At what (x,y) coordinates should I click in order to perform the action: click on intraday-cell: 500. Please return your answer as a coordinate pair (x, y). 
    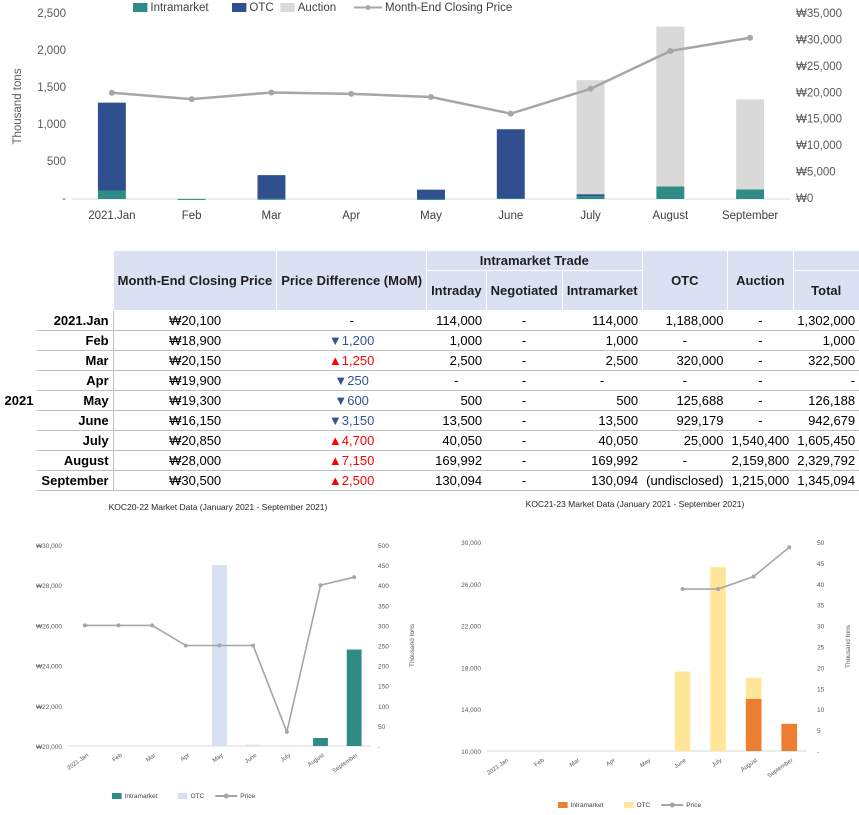
    Looking at the image, I should click on (456, 400).